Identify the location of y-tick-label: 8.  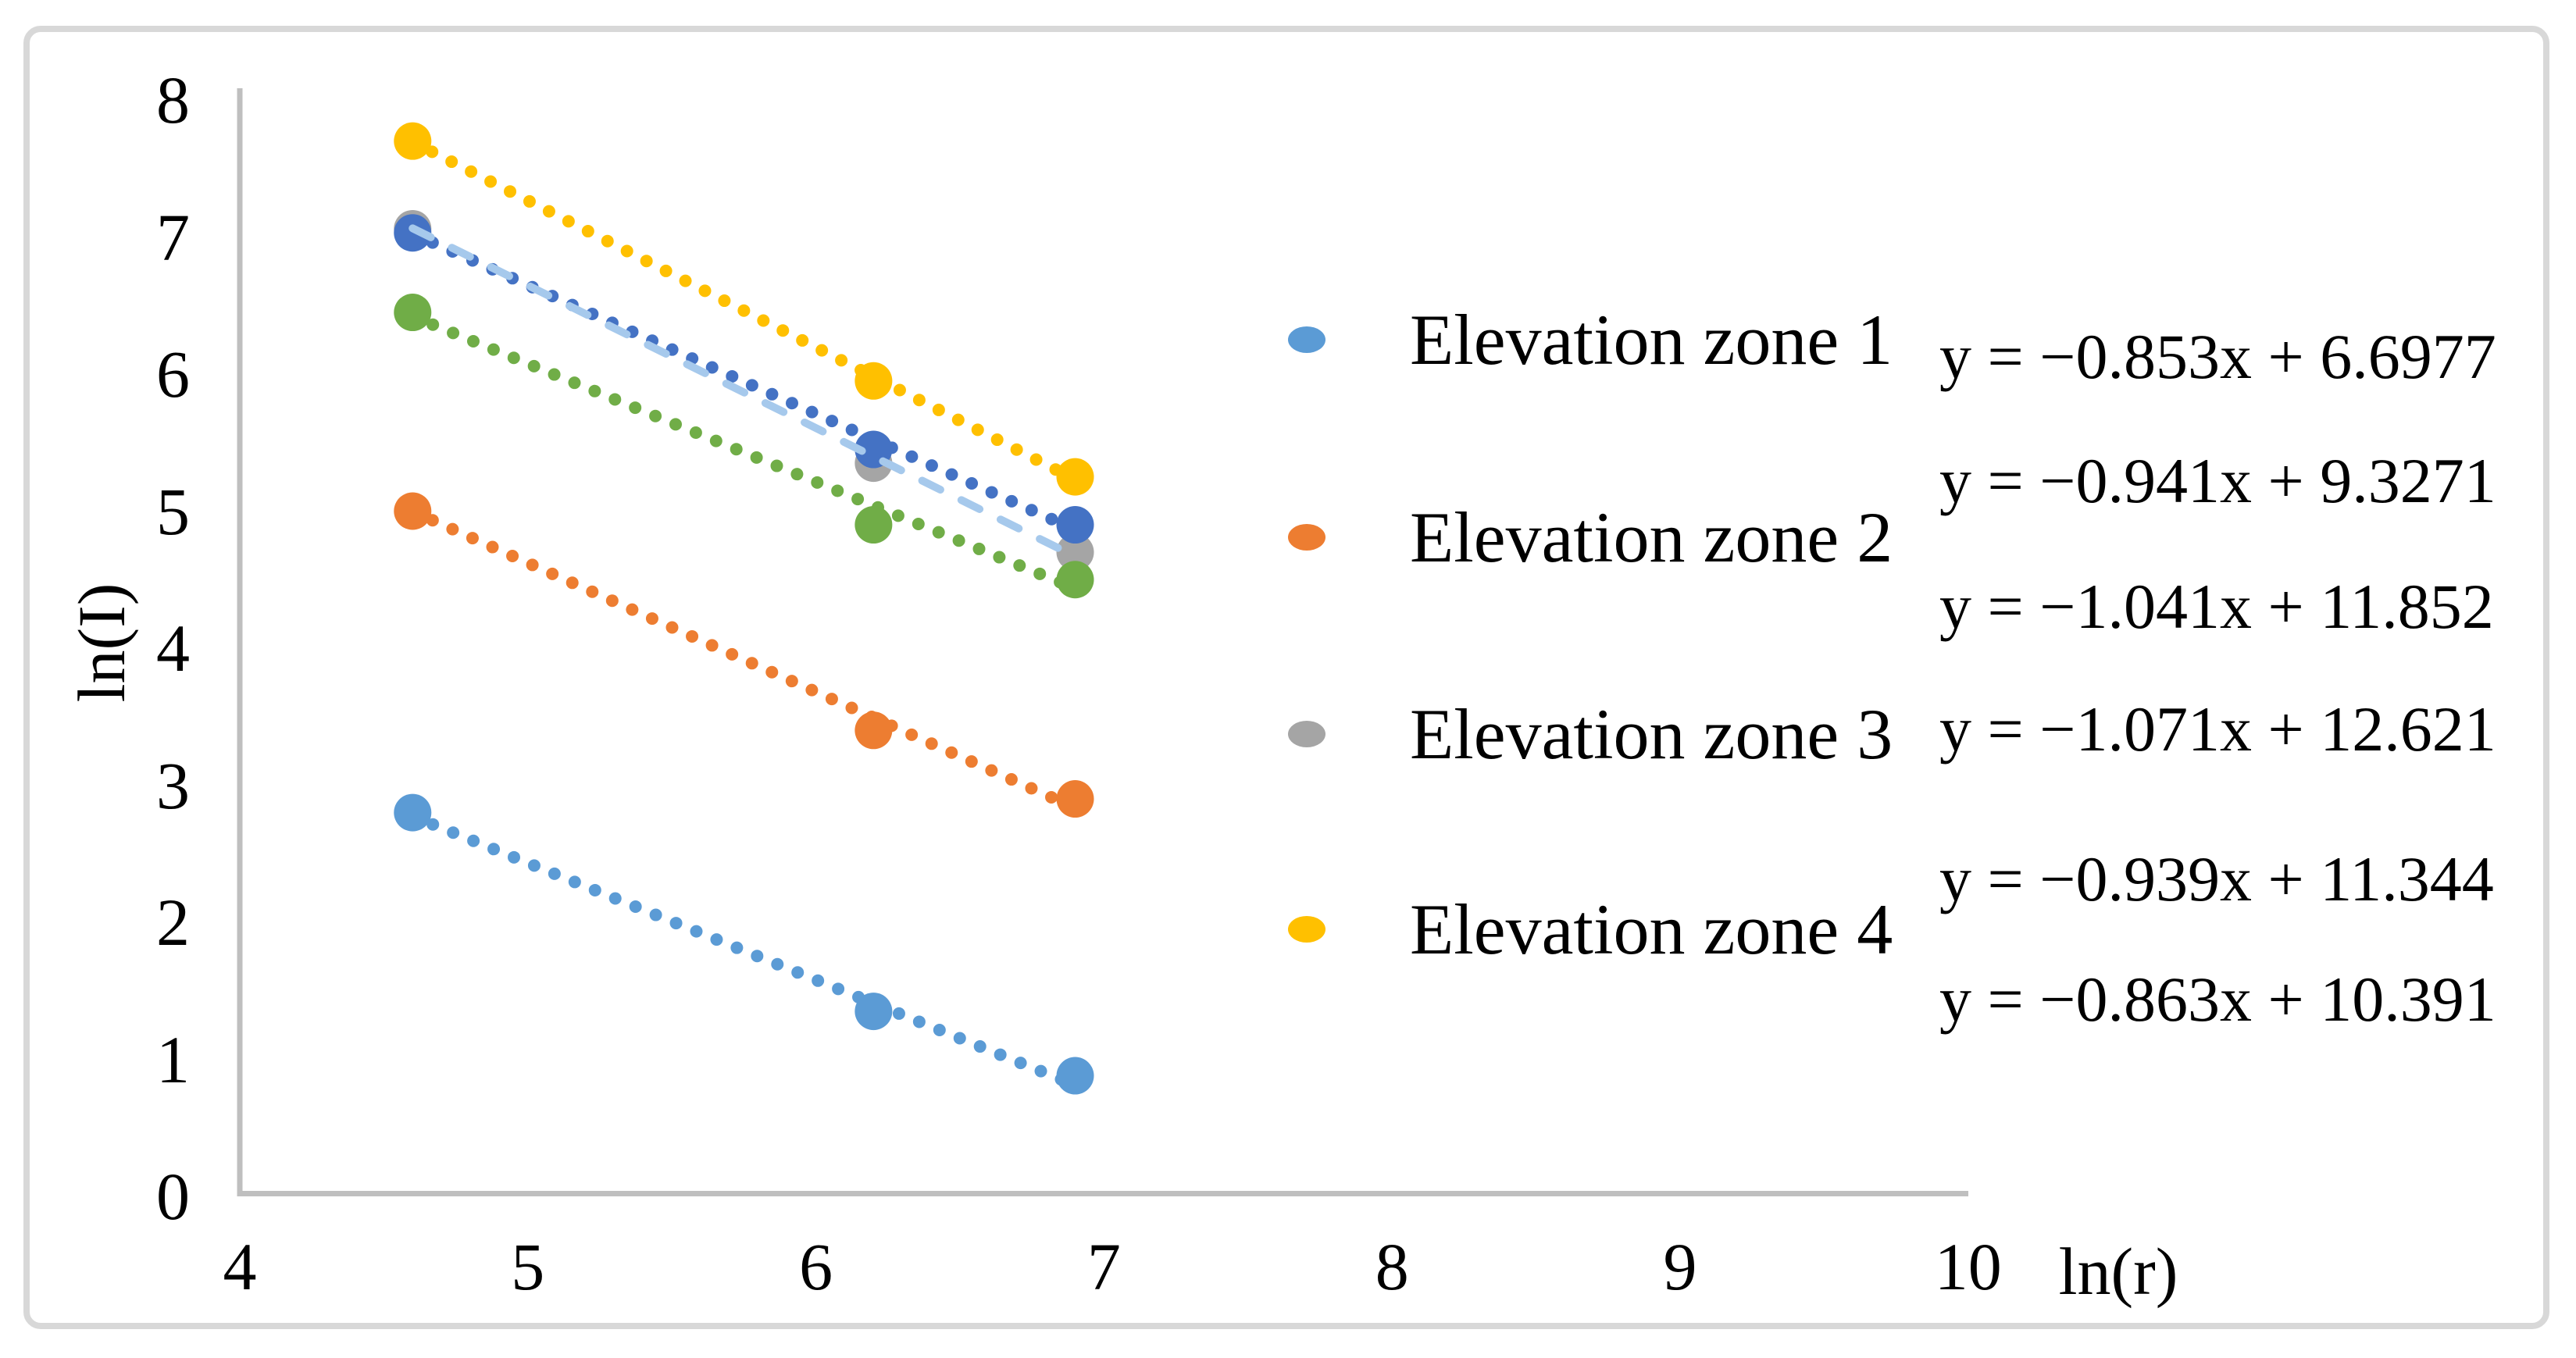
(173, 99).